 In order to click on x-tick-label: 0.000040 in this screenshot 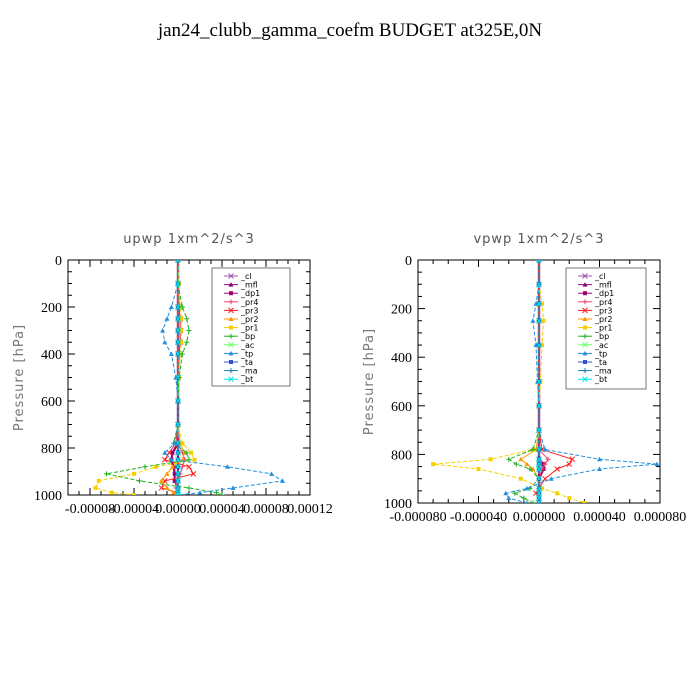, I will do `click(599, 517)`.